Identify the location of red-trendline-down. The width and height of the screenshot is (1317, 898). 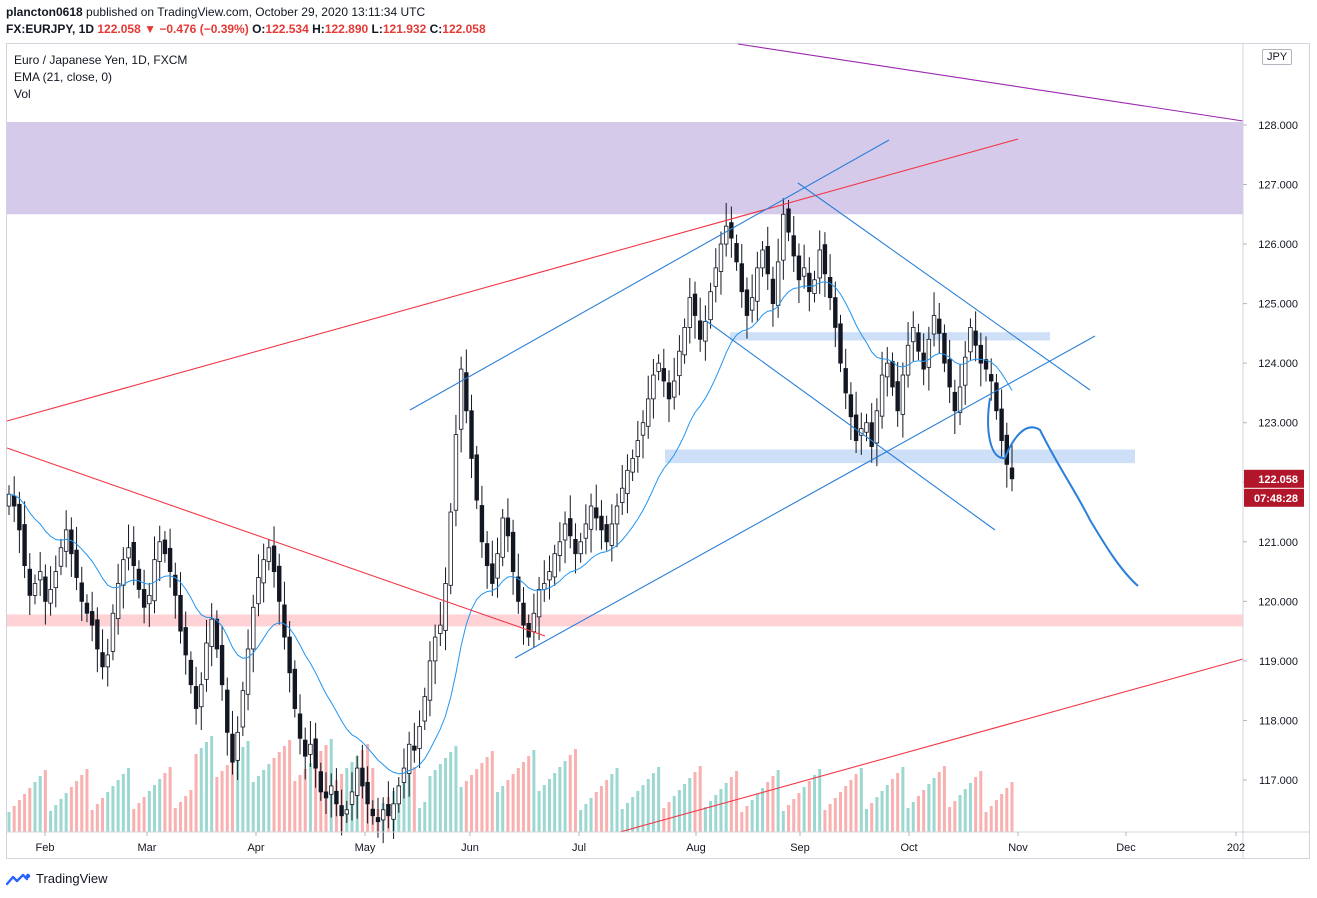
(276, 542).